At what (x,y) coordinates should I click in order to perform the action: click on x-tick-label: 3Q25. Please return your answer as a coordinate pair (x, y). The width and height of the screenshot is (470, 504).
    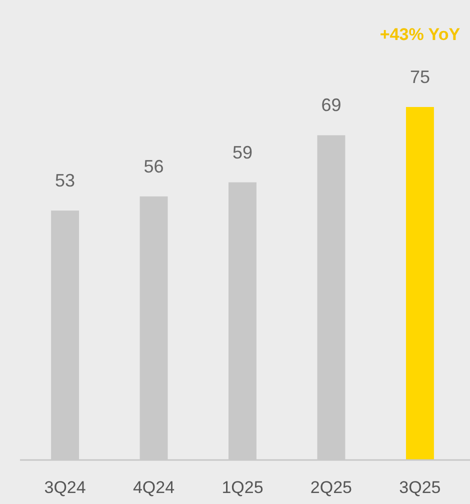
    Looking at the image, I should click on (420, 487).